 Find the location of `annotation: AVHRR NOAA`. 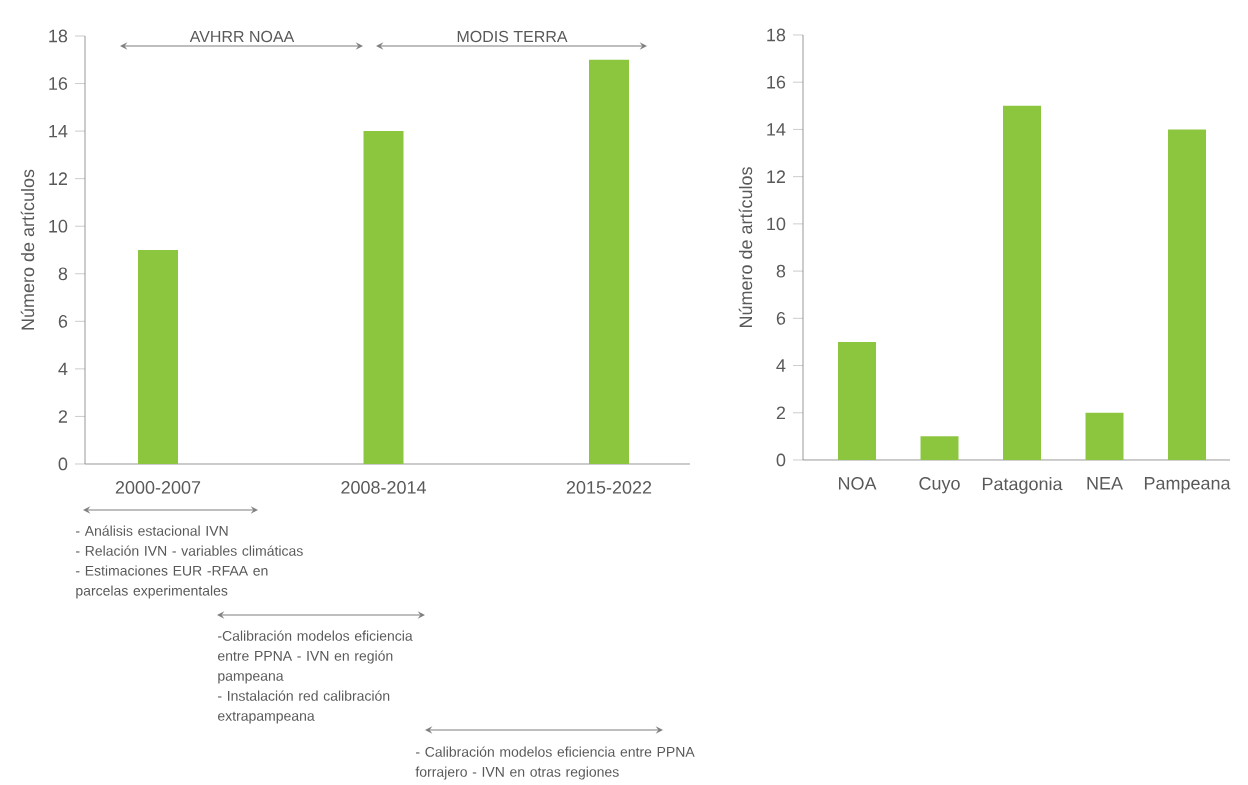

annotation: AVHRR NOAA is located at coordinates (242, 36).